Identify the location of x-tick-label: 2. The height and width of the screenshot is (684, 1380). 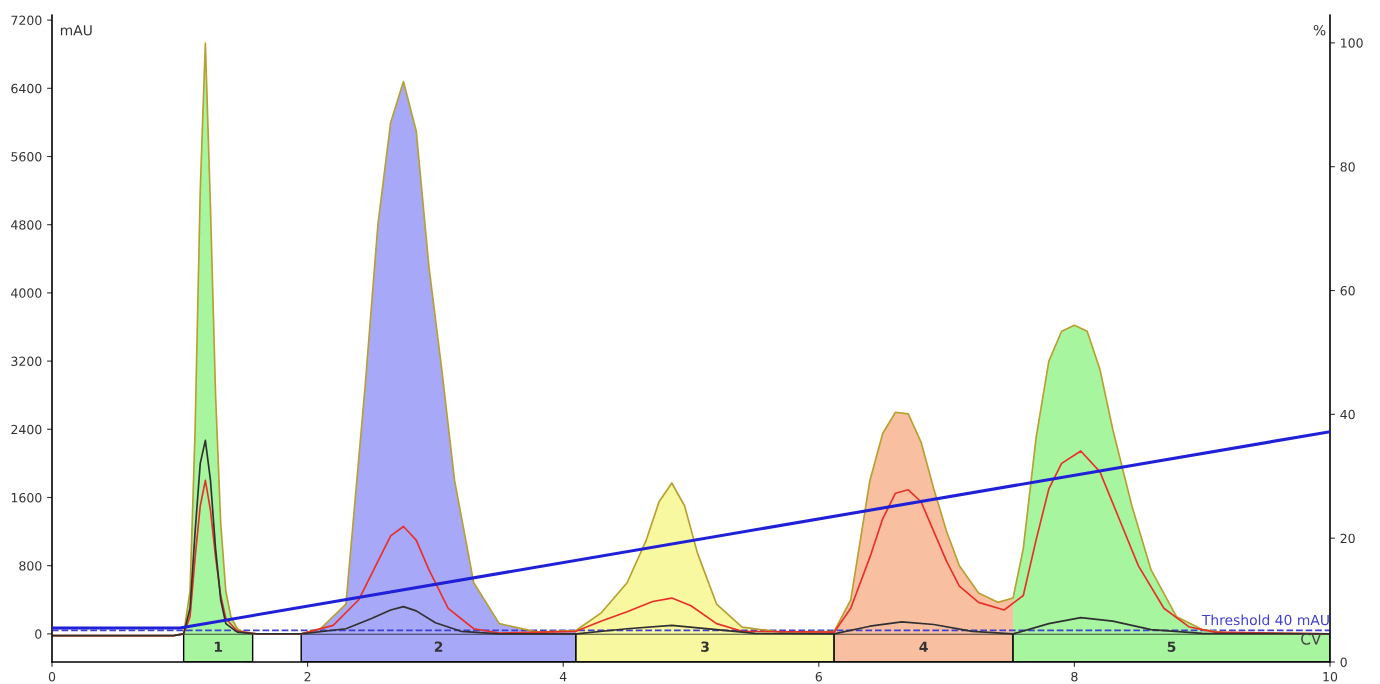
(307, 676).